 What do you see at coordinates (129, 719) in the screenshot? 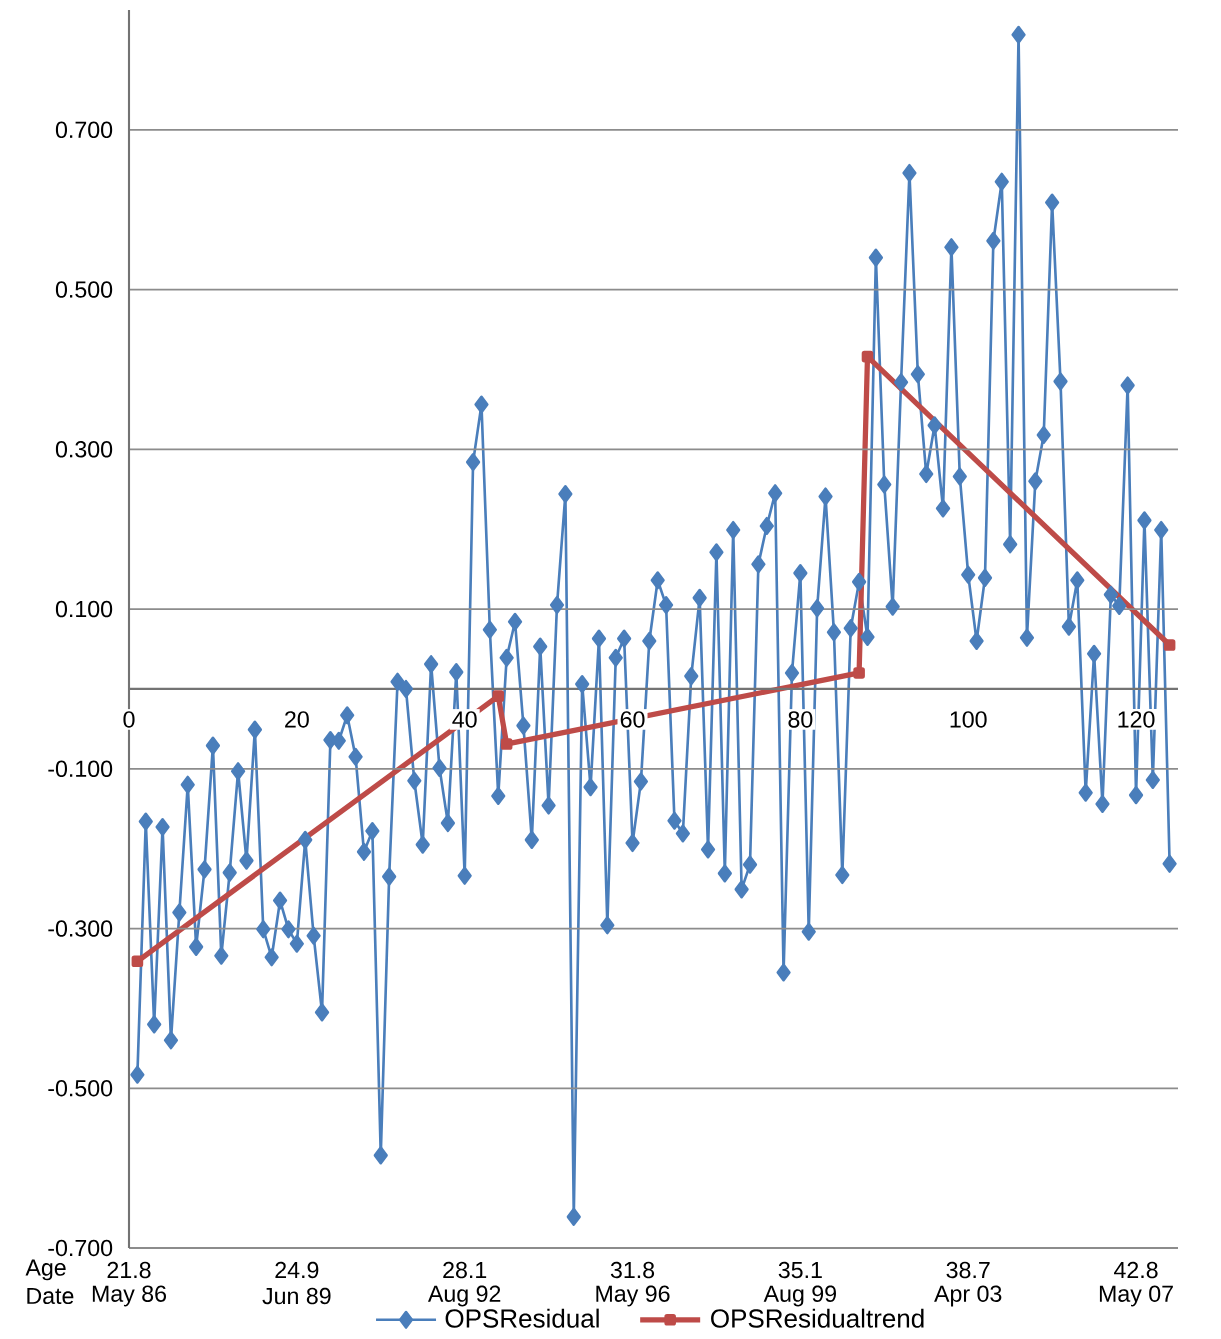
I see `x-tick-label: 0` at bounding box center [129, 719].